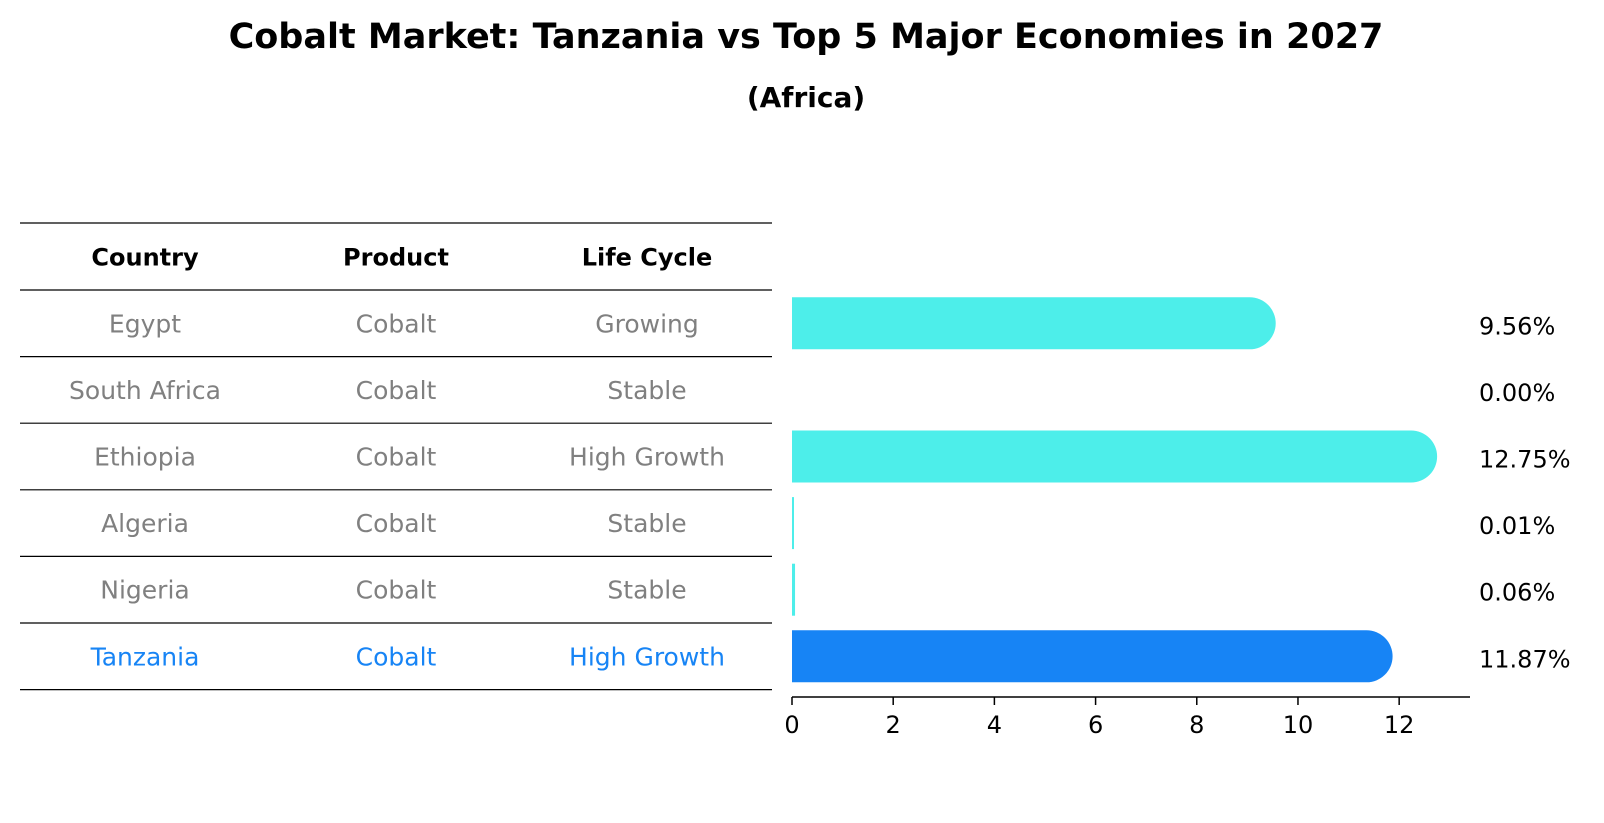 The width and height of the screenshot is (1604, 823). I want to click on table-header-cell: Country, so click(145, 258).